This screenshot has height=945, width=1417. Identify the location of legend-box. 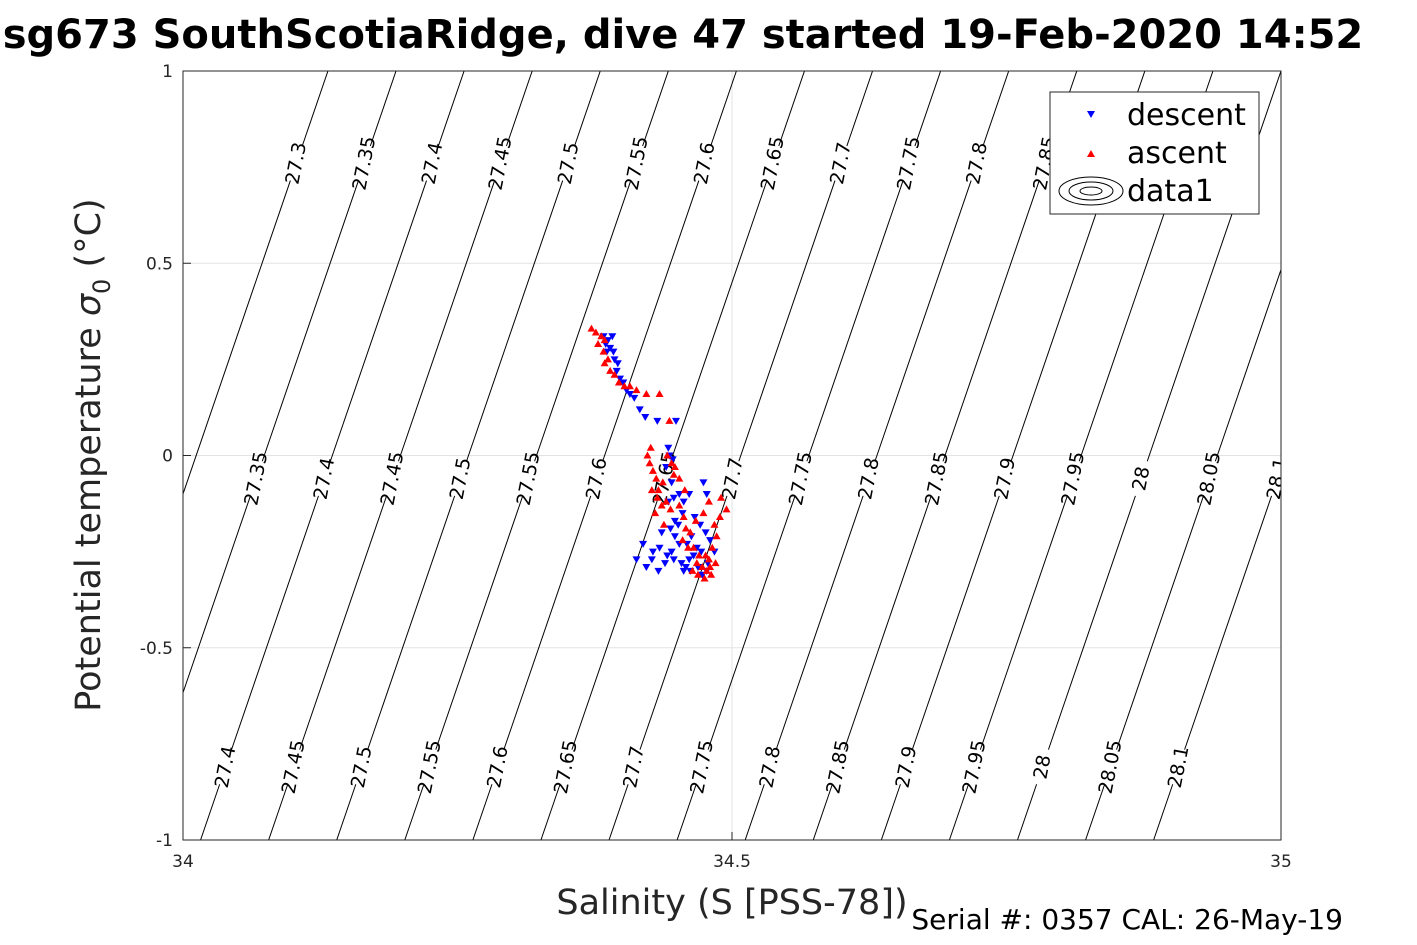
(1154, 153).